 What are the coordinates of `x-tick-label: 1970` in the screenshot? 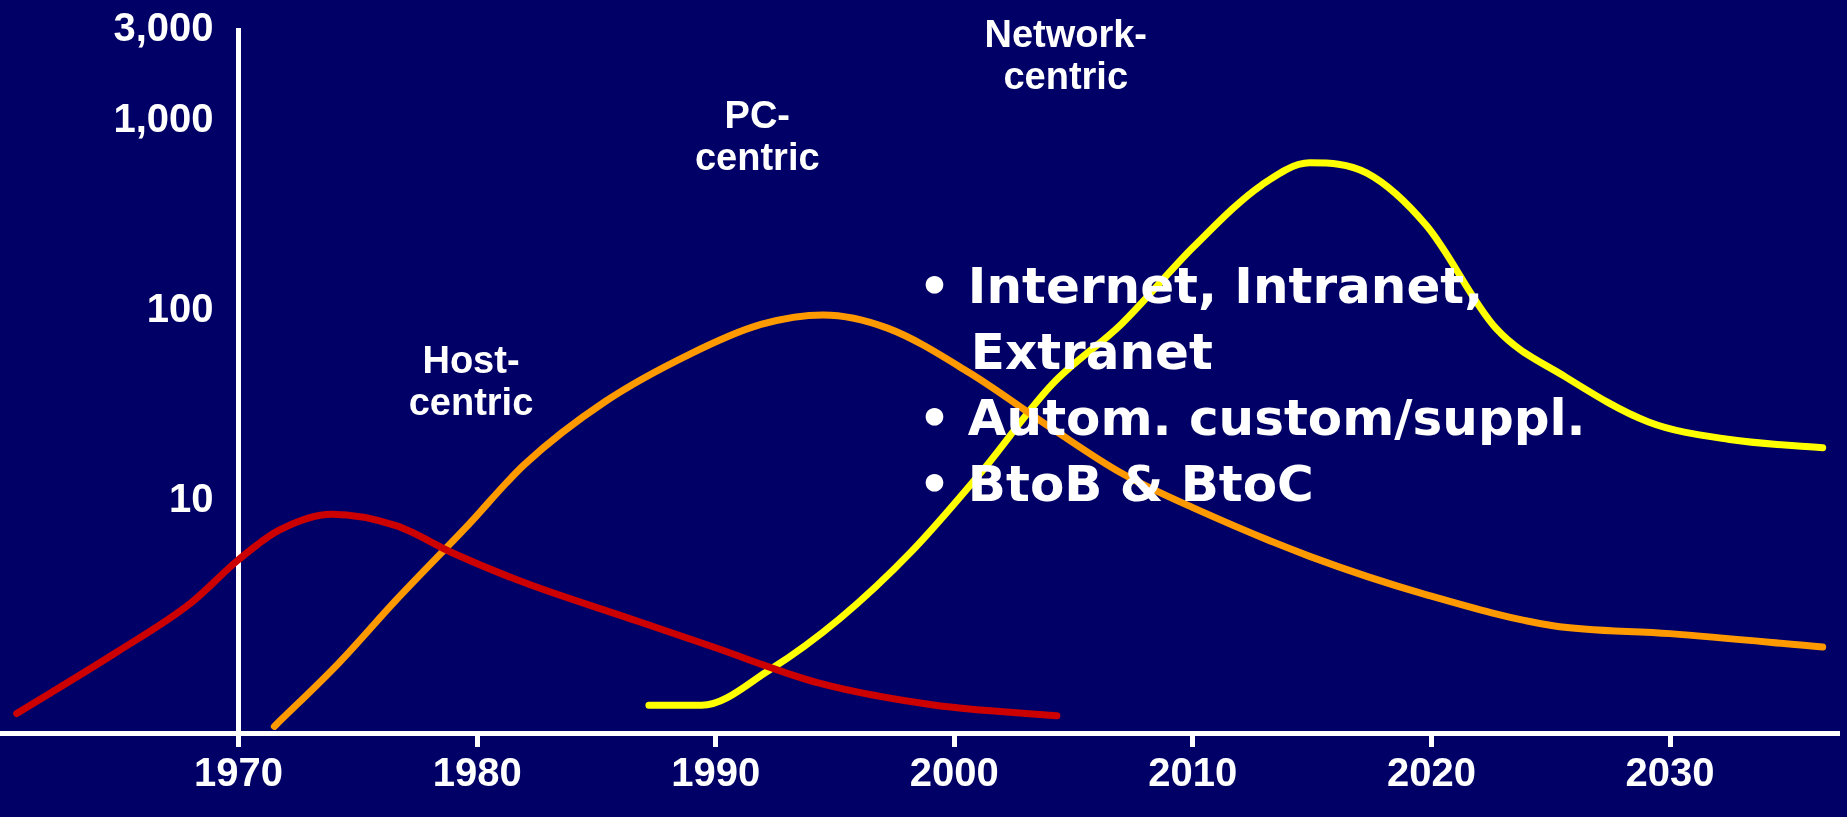 It's located at (239, 772).